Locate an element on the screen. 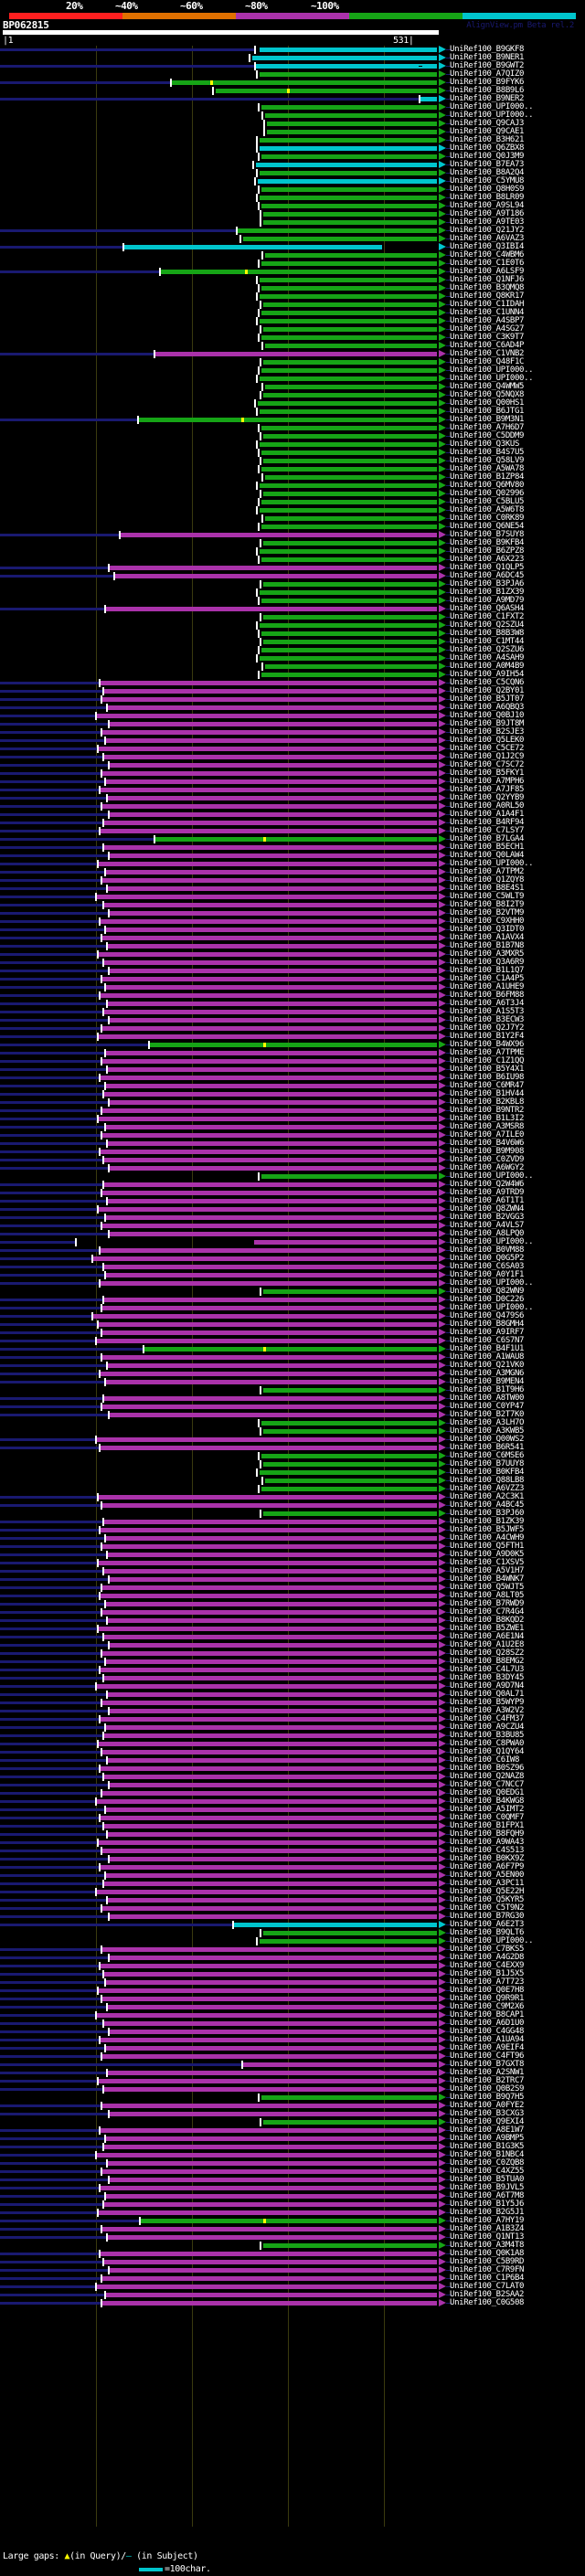 This screenshot has height=2576, width=585. hit-accession-label: UniRef100_D0C226 is located at coordinates (488, 1299).